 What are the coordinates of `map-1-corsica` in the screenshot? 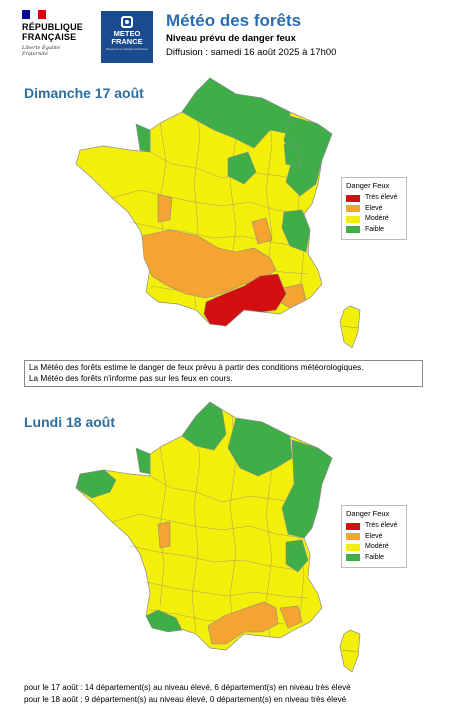 It's located at (350, 327).